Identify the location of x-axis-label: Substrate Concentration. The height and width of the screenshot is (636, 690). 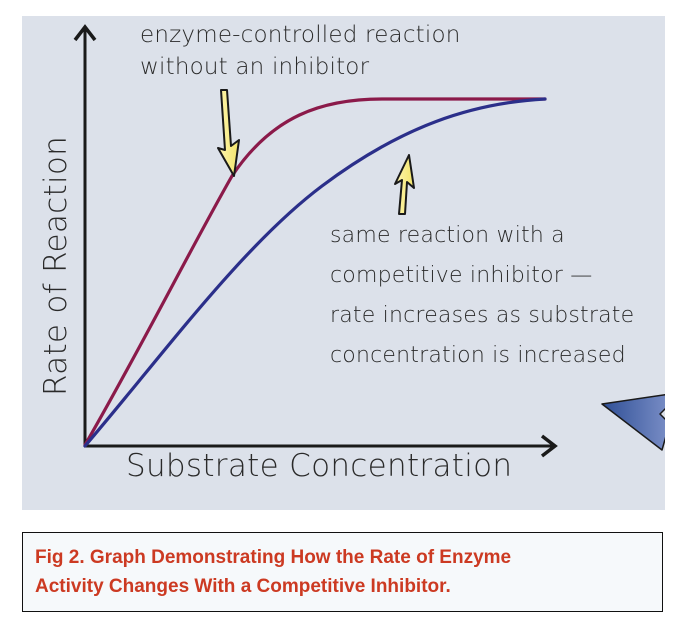
(319, 466).